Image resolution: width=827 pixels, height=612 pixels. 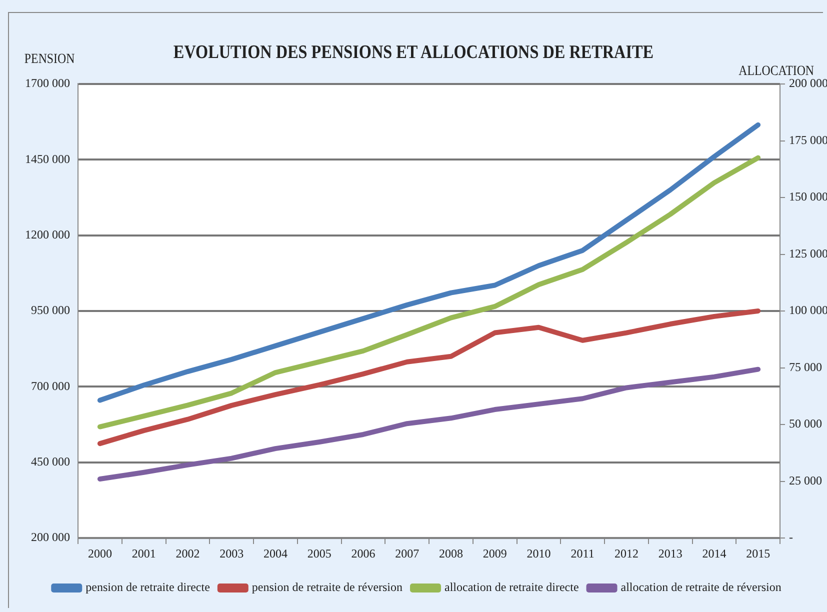 What do you see at coordinates (805, 367) in the screenshot?
I see `y2-tick-label: 75 000` at bounding box center [805, 367].